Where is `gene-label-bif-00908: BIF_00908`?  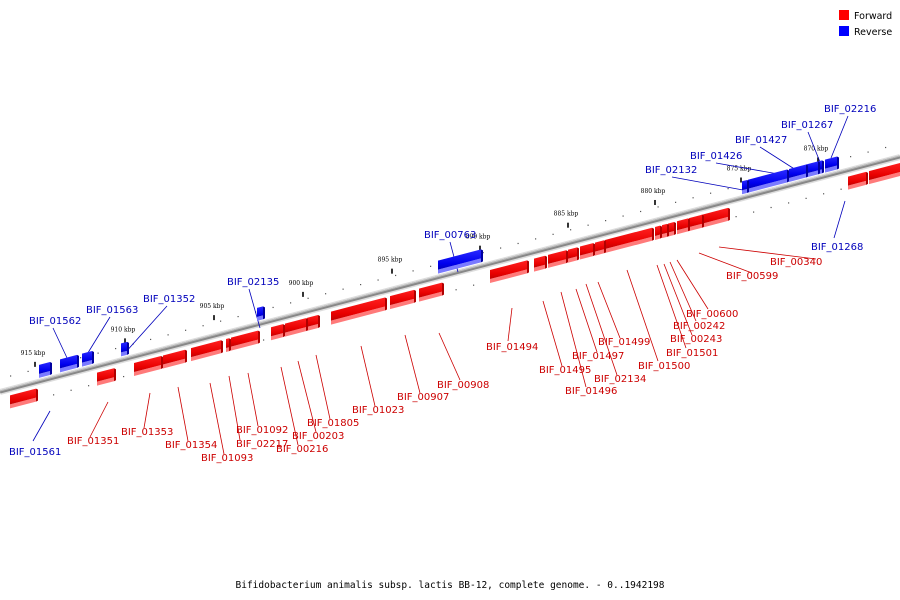
gene-label-bif-00908: BIF_00908 is located at coordinates (463, 385).